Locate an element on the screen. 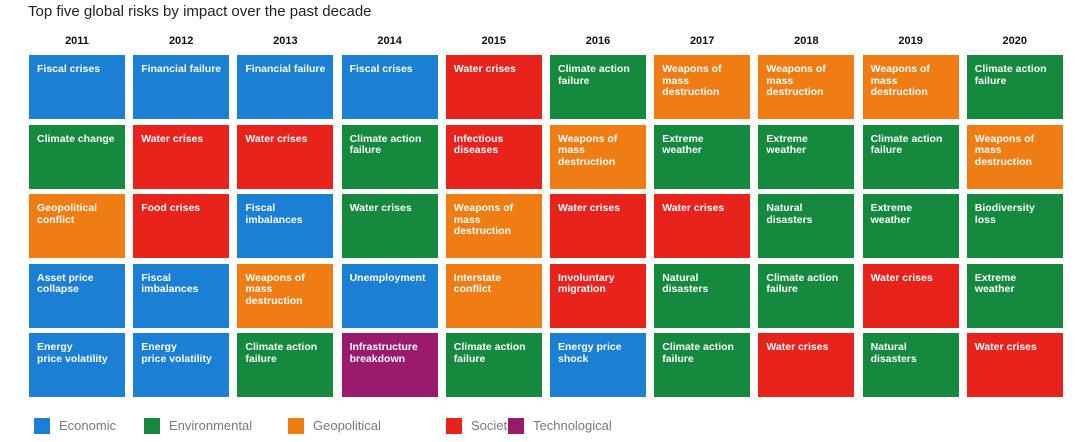 This screenshot has width=1082, height=442. risk-cell-2018-rank-5: Water crises is located at coordinates (806, 365).